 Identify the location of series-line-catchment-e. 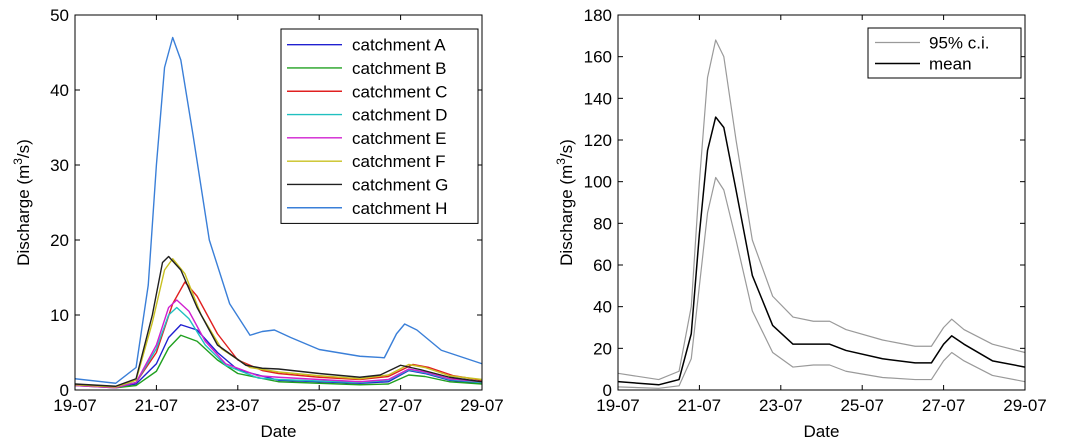
(278, 344).